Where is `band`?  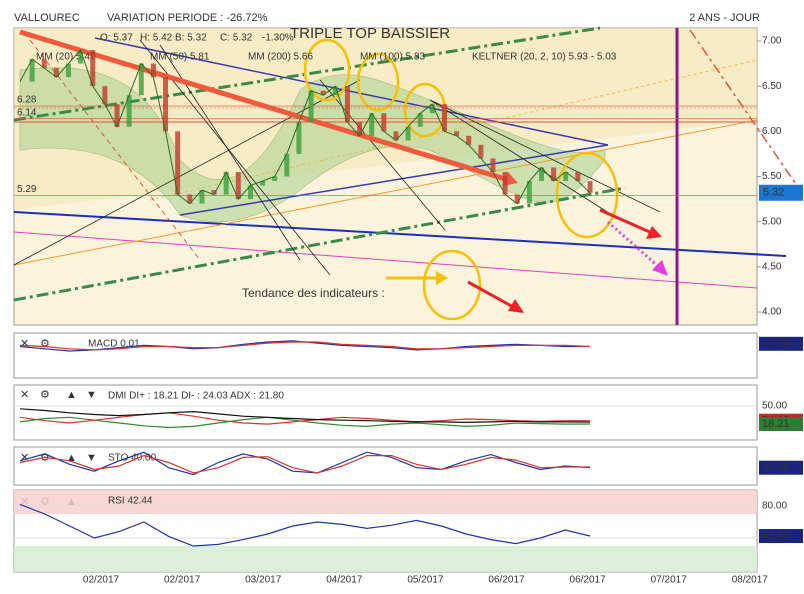
band is located at coordinates (385, 502).